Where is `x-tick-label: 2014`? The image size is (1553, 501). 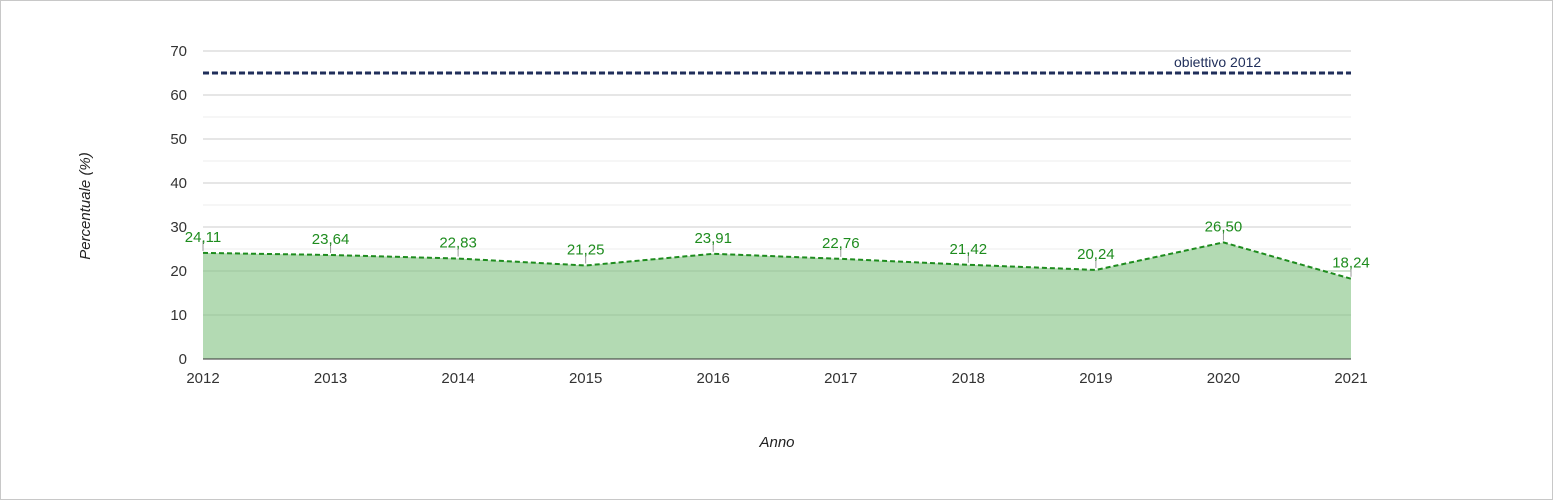 x-tick-label: 2014 is located at coordinates (457, 378).